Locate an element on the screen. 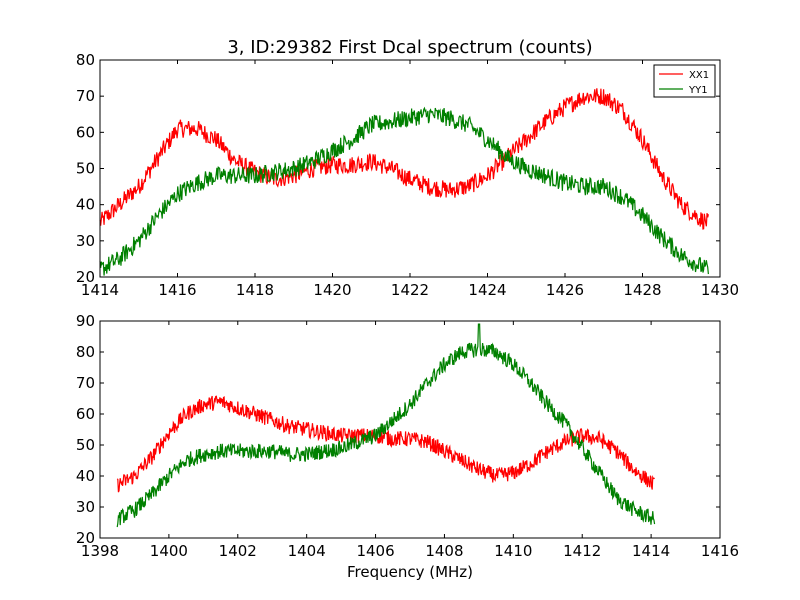  x-tick-label: 1410 is located at coordinates (513, 551).